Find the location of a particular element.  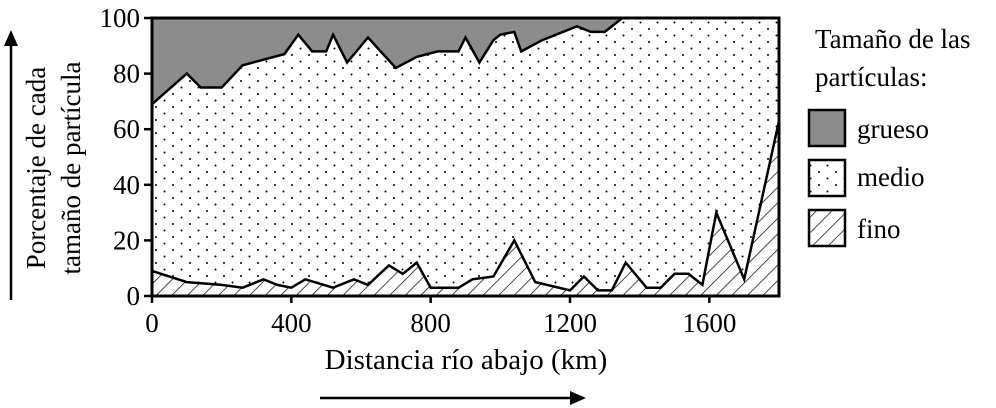

legend-label-medio: medio is located at coordinates (891, 177).